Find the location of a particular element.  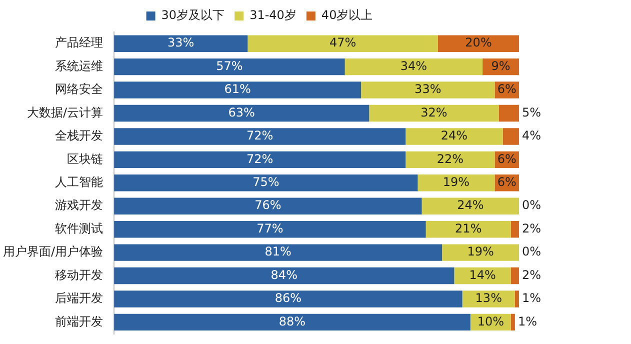

data-label: 4% is located at coordinates (532, 135).